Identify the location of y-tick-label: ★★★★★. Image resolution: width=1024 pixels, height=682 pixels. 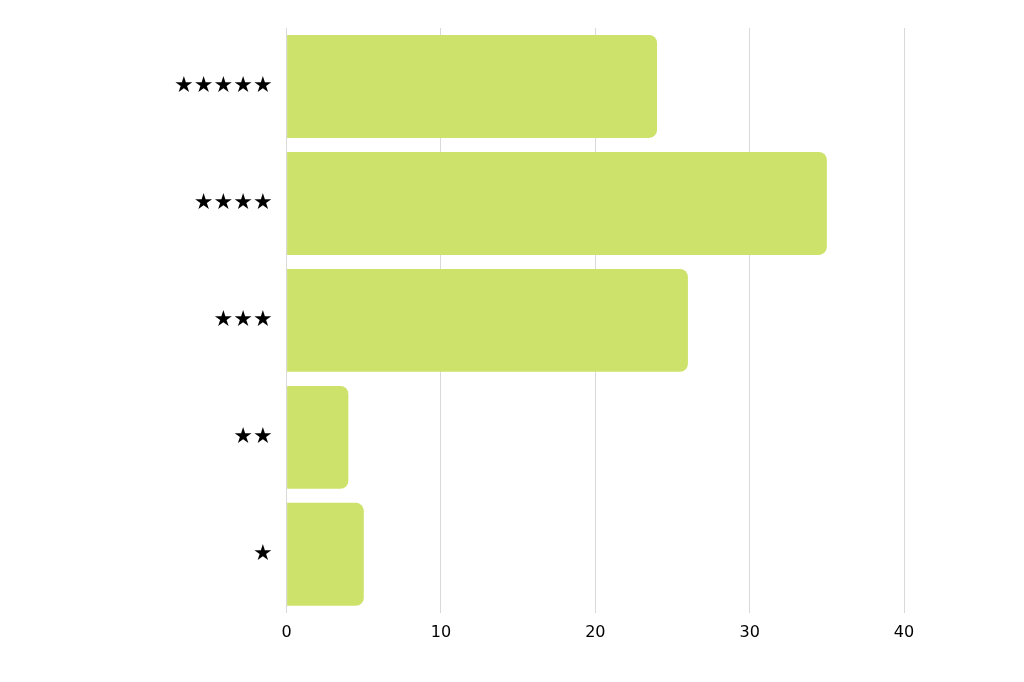
(223, 85).